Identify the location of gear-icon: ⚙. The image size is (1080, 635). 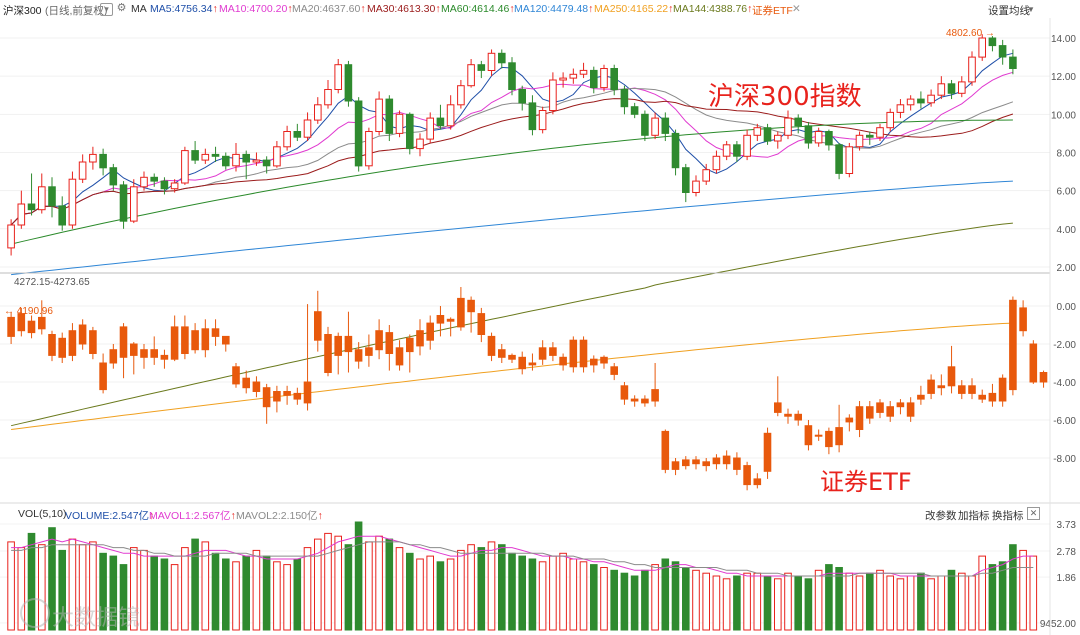
(121, 8).